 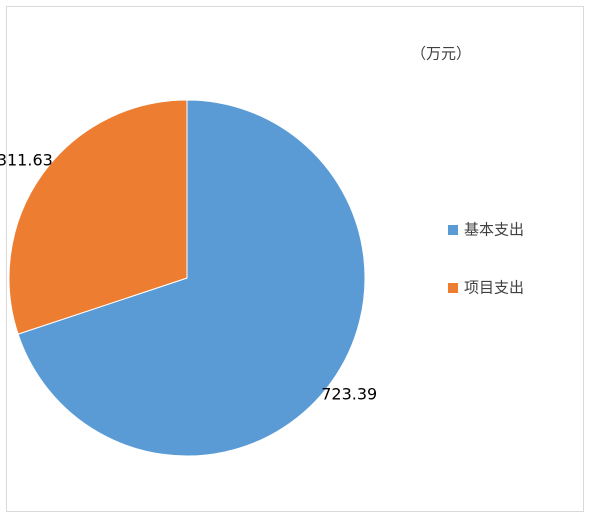 I want to click on legend-label: 项目支出, so click(x=494, y=288).